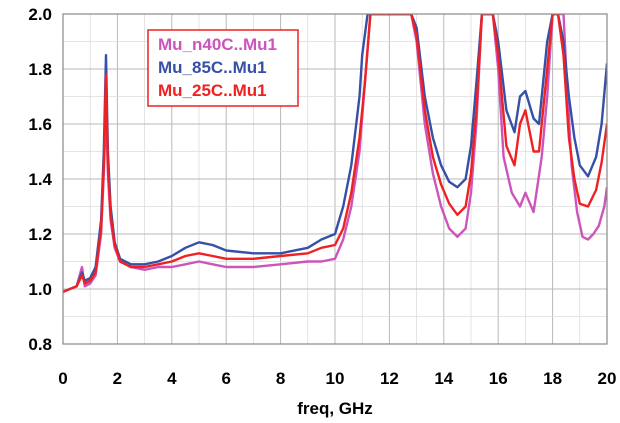 The height and width of the screenshot is (423, 620). I want to click on x-tick-label: 18, so click(552, 378).